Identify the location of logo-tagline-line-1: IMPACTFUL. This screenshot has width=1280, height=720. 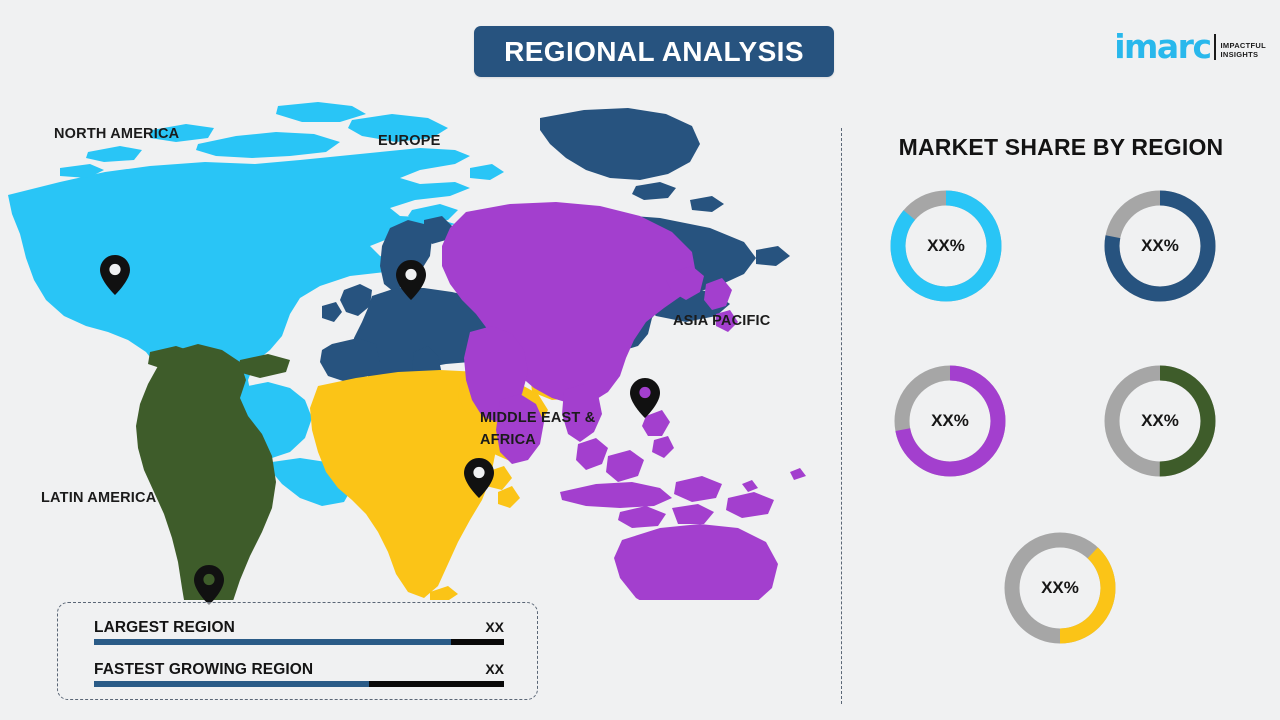
(1243, 45).